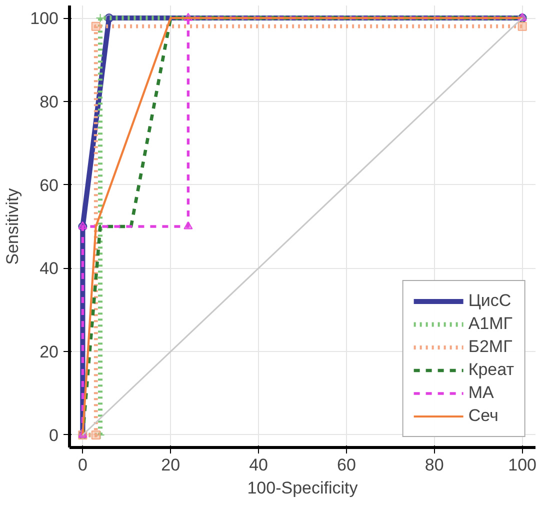 The width and height of the screenshot is (546, 508). Describe the element at coordinates (490, 301) in the screenshot. I see `legend-label: ЦисС` at that location.